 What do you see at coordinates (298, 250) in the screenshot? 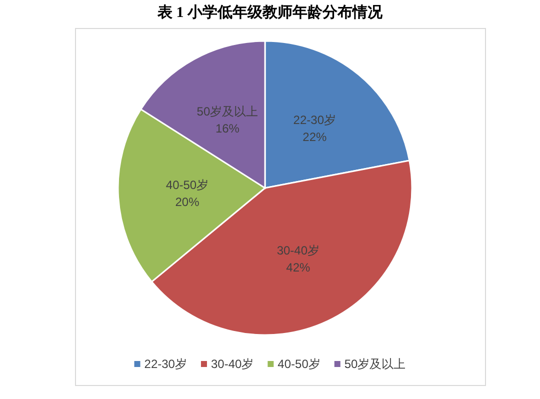
I see `slice-label: 30-40岁` at bounding box center [298, 250].